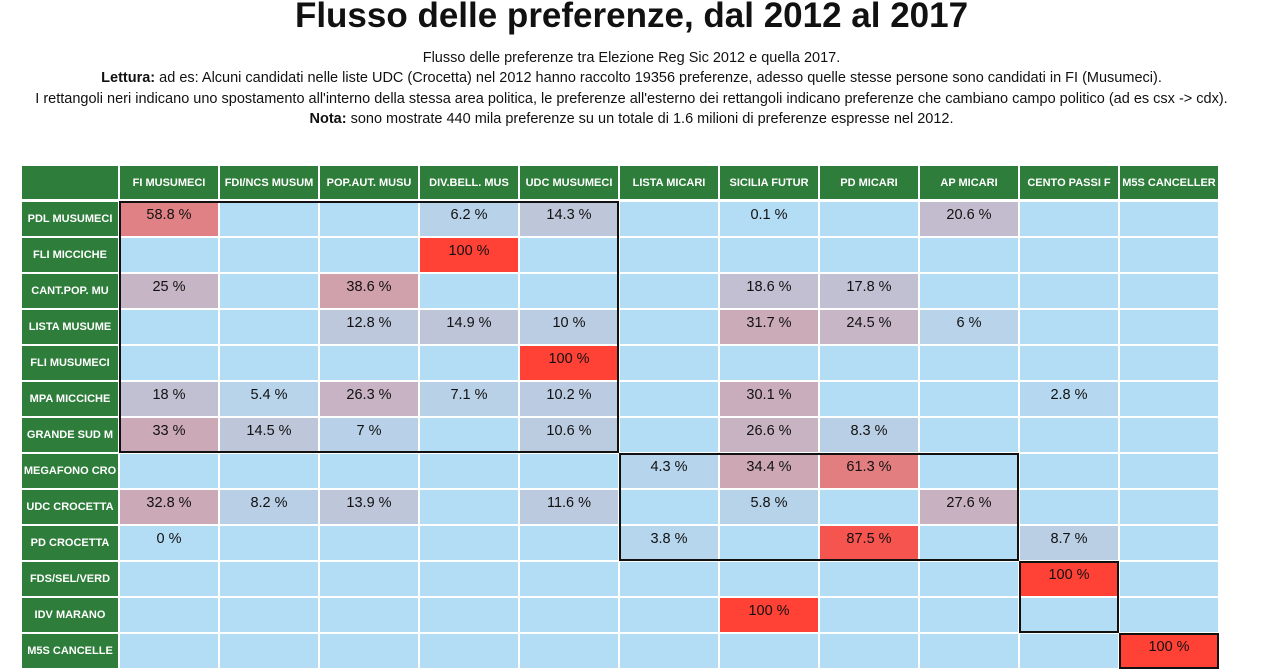 This screenshot has width=1263, height=672. I want to click on heatmap-cell: 3.8 %, so click(669, 543).